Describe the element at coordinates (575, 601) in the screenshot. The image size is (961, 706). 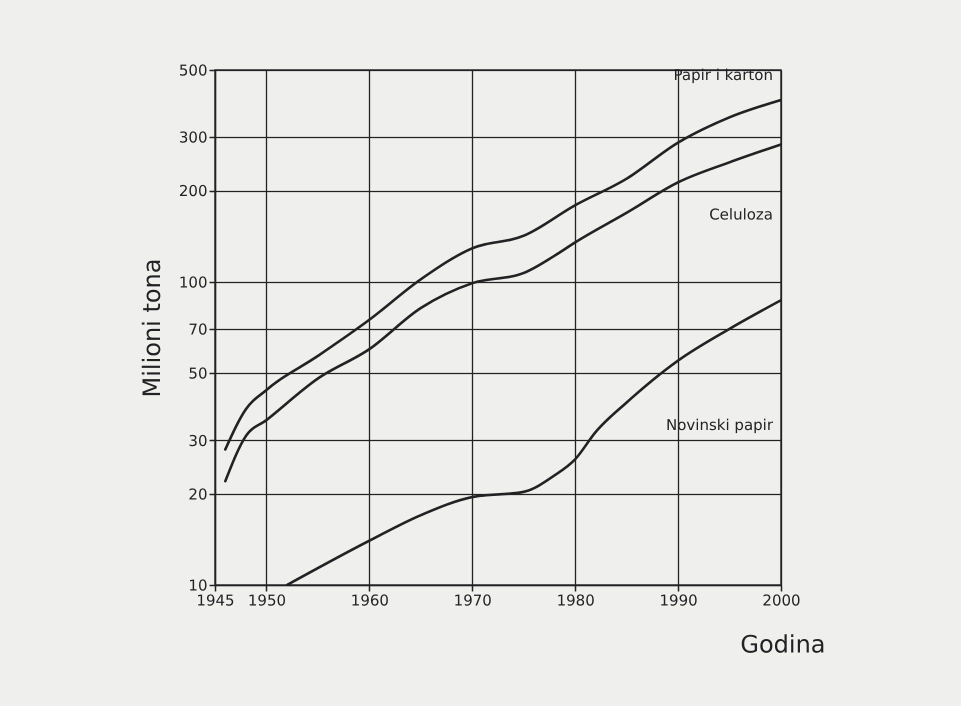
I see `x-tick-label: 1980` at that location.